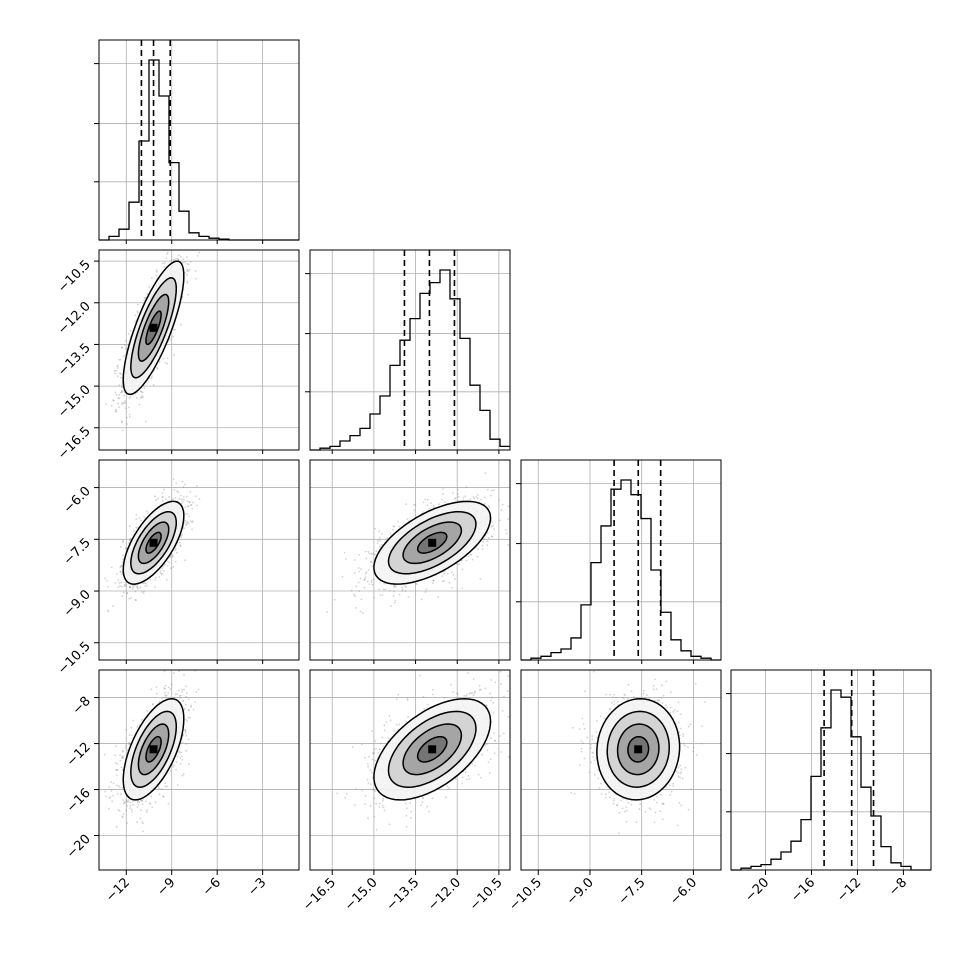 This screenshot has height=970, width=970. Describe the element at coordinates (199, 140) in the screenshot. I see `gridlines` at that location.